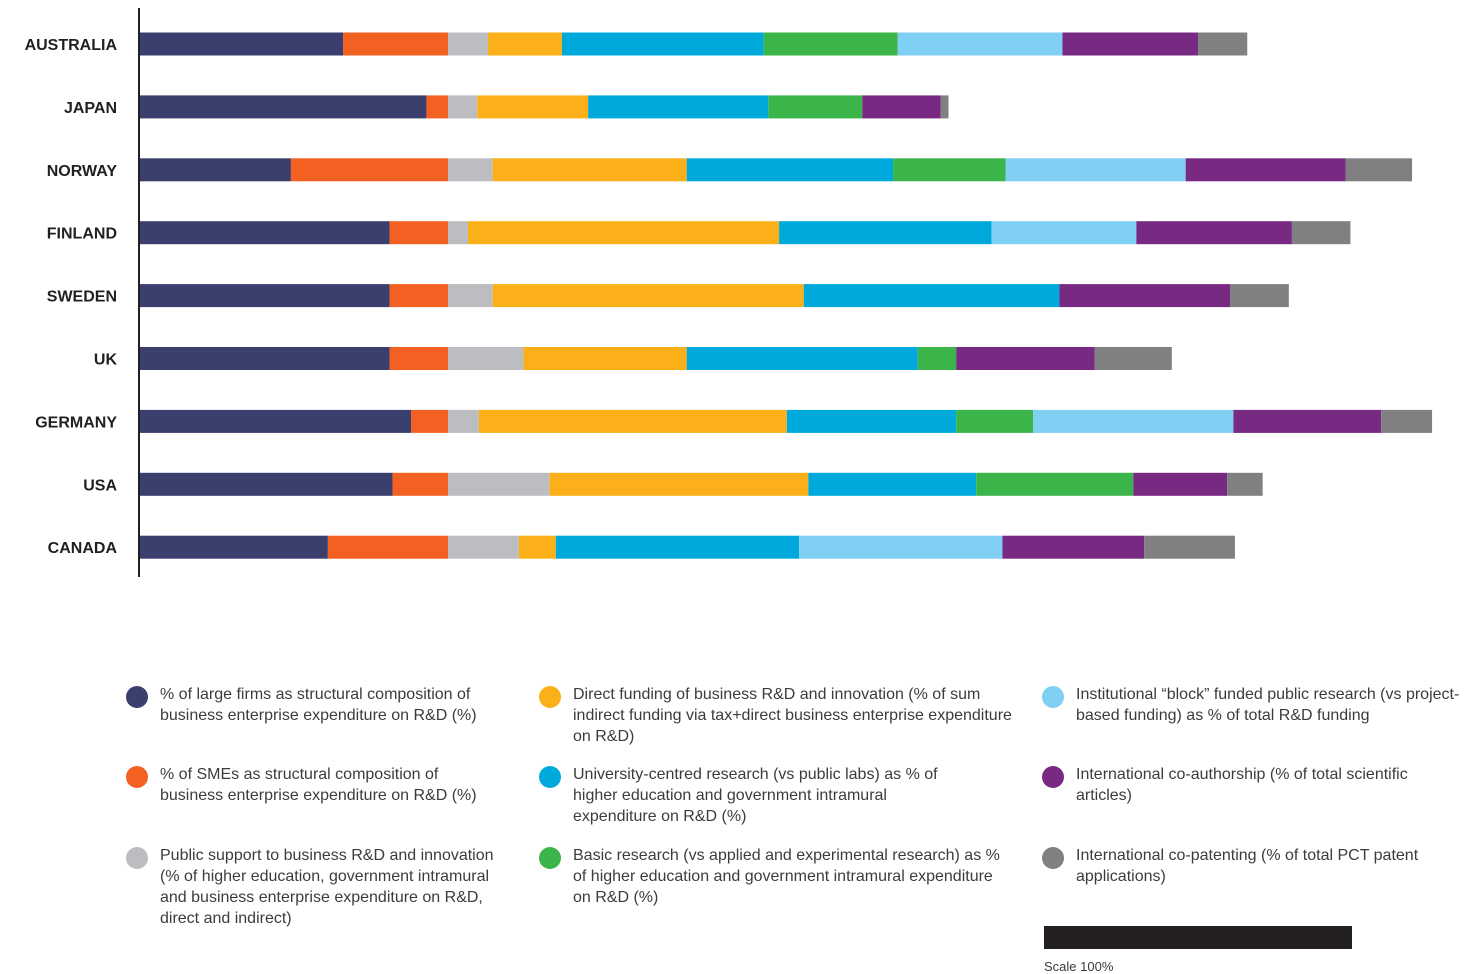 The height and width of the screenshot is (974, 1475). I want to click on country-label-japan: JAPAN, so click(90, 108).